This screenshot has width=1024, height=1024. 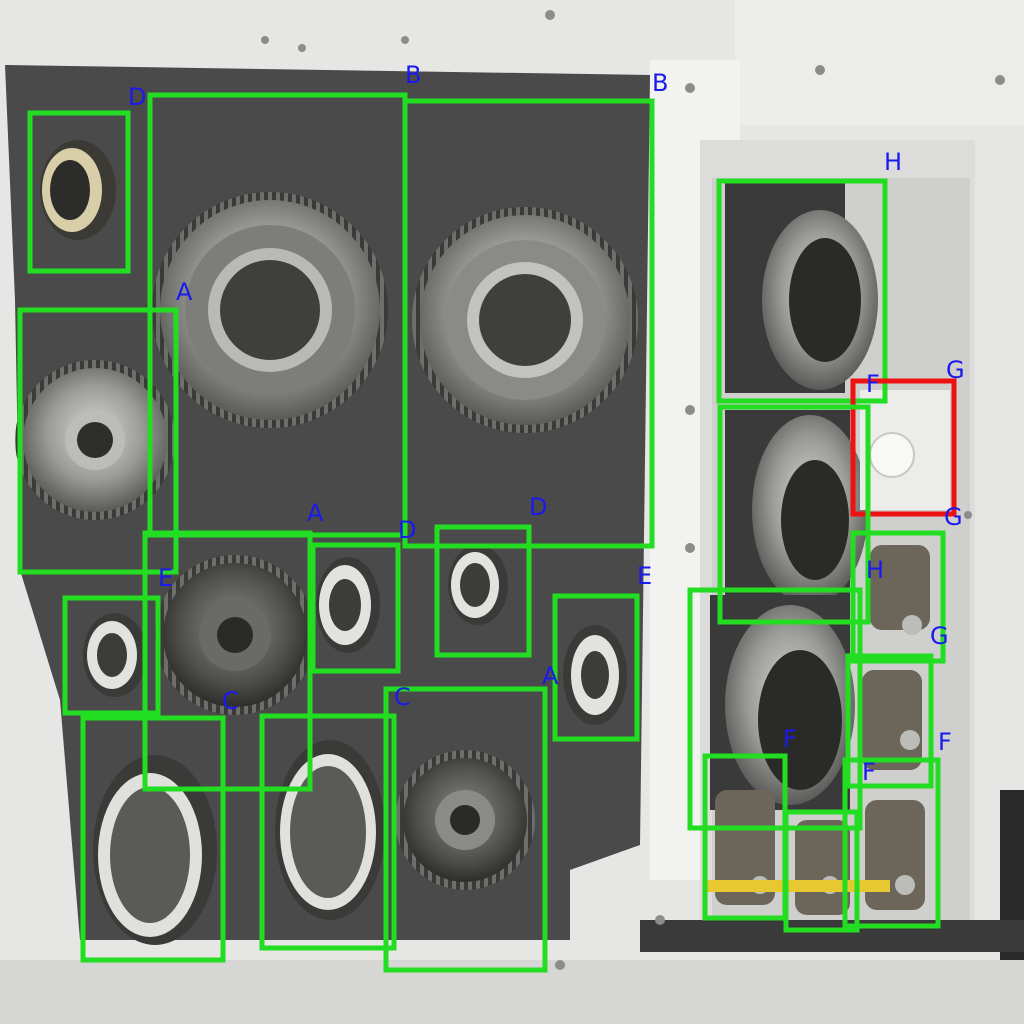 What do you see at coordinates (955, 370) in the screenshot?
I see `label-g-flagged: G` at bounding box center [955, 370].